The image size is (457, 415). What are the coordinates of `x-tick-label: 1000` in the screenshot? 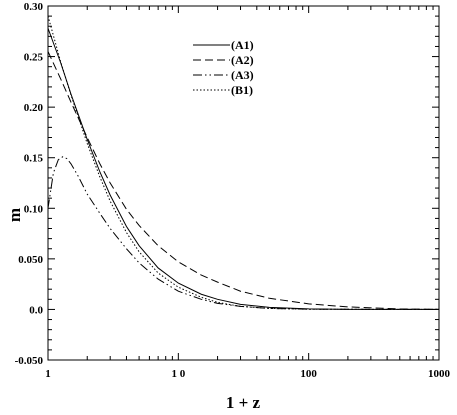 It's located at (439, 374).